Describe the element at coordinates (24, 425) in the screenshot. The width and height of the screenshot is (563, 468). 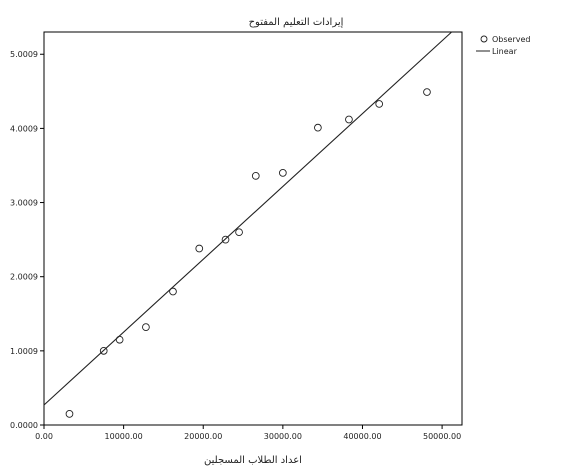
I see `y-tick-label: 0.0000` at that location.